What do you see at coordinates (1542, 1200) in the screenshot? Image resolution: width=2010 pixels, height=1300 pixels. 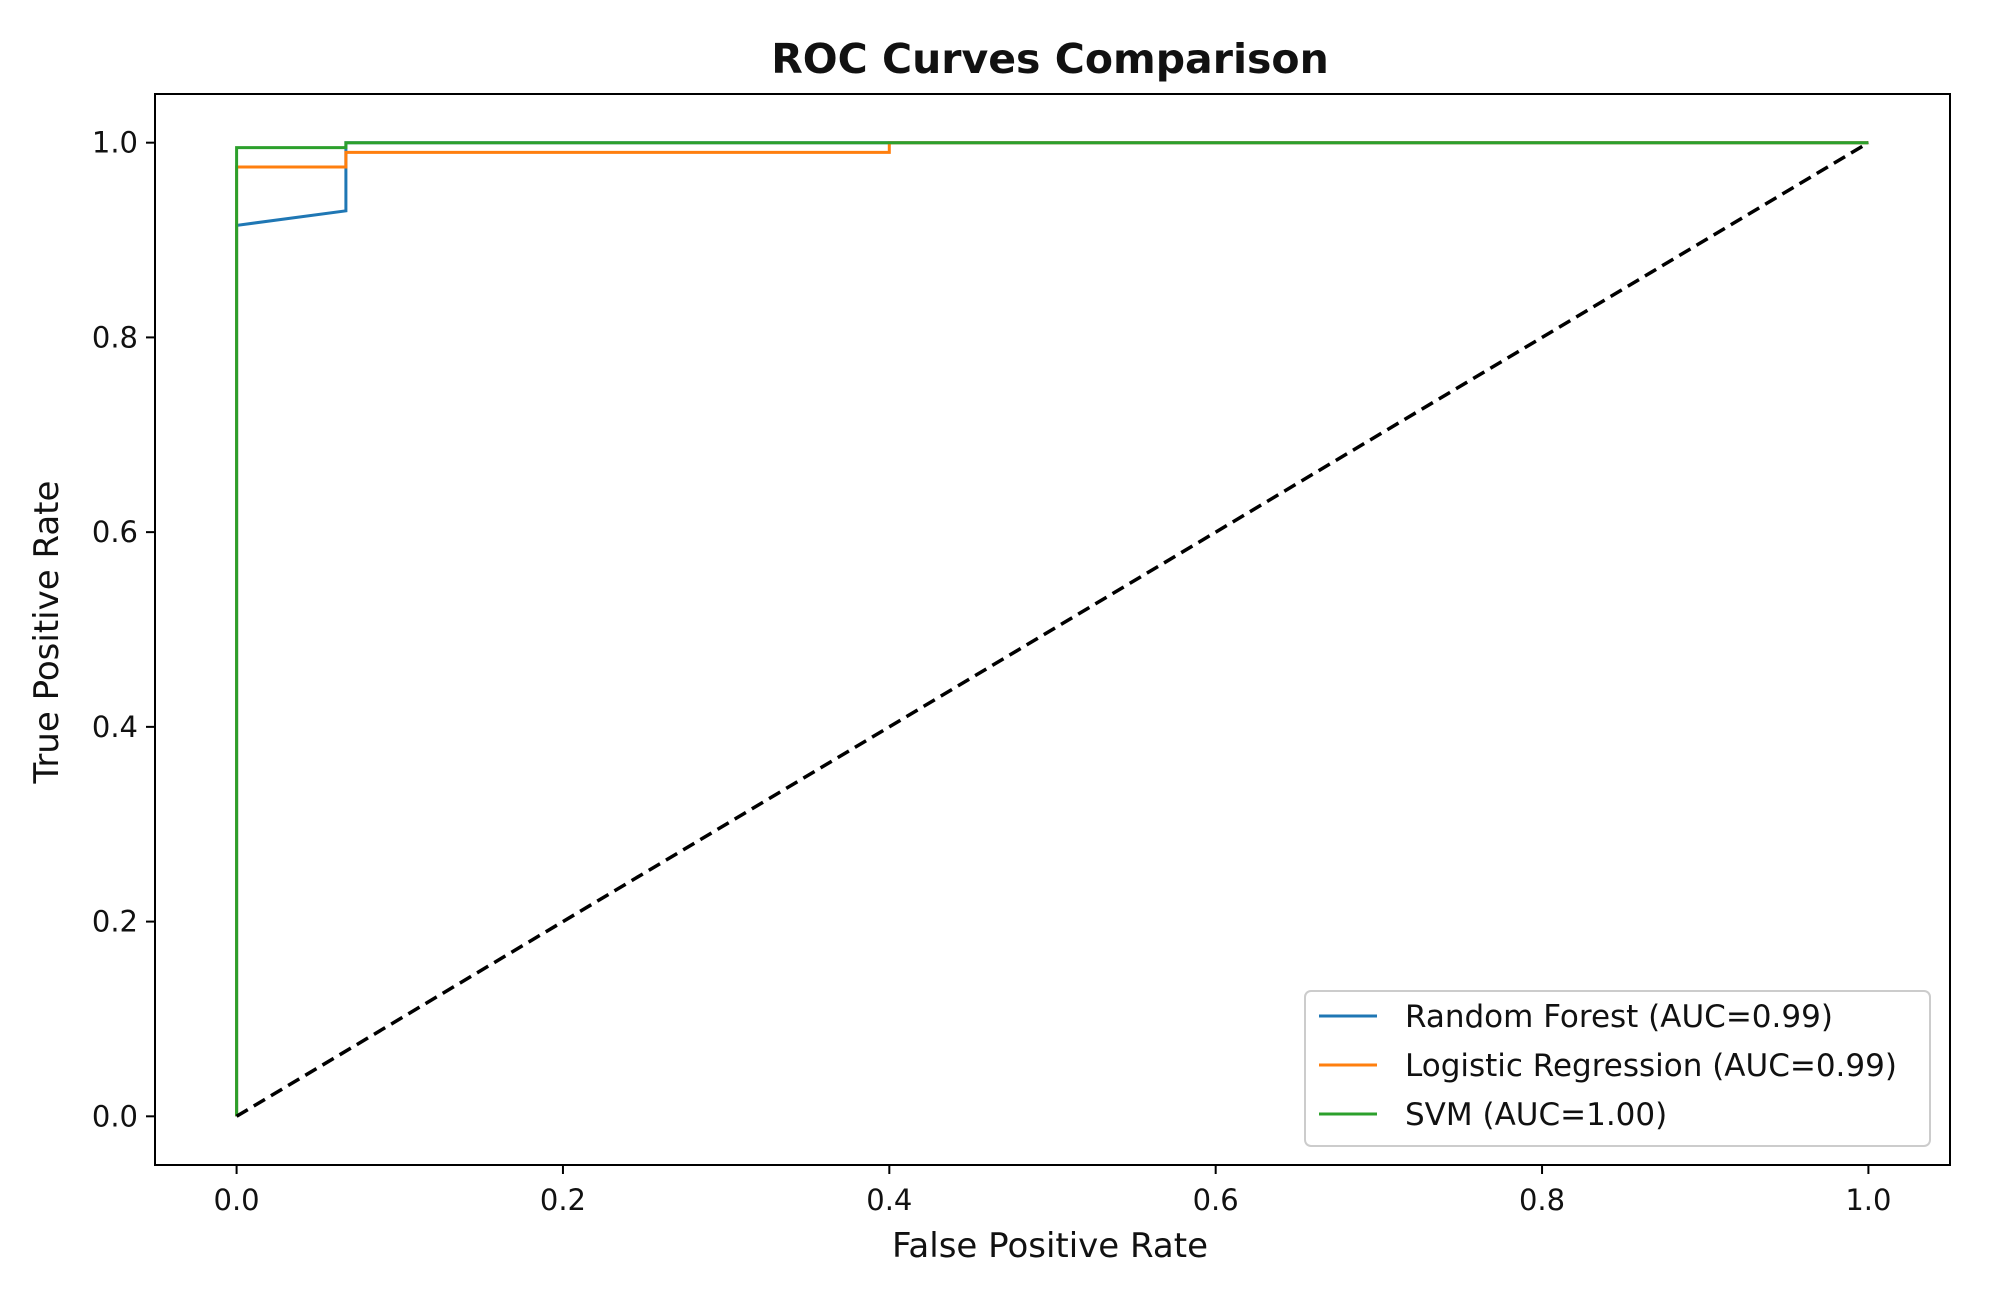 I see `x-tick-label-4: 0.8` at bounding box center [1542, 1200].